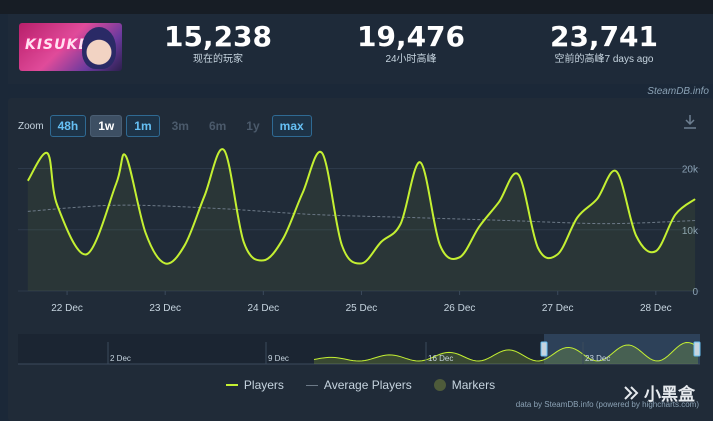  Describe the element at coordinates (604, 36) in the screenshot. I see `stat-value: 23,741` at that location.